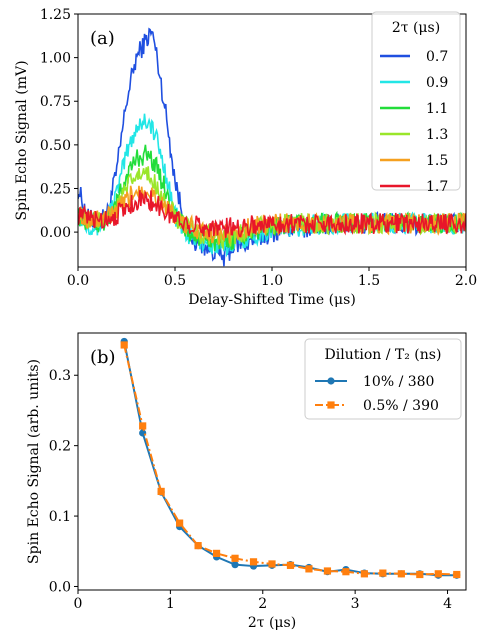 The width and height of the screenshot is (480, 634). Describe the element at coordinates (447, 604) in the screenshot. I see `x-tick-label: 4` at that location.